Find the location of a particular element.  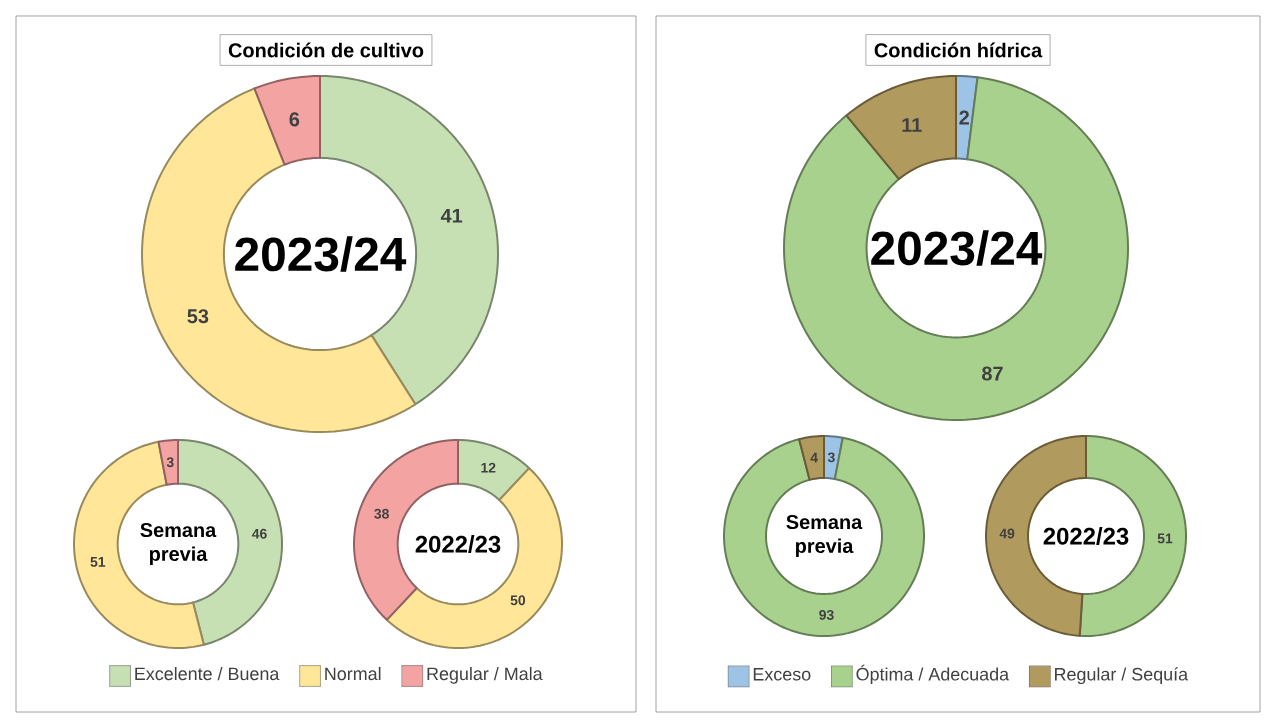

data-label: 53 is located at coordinates (198, 316).